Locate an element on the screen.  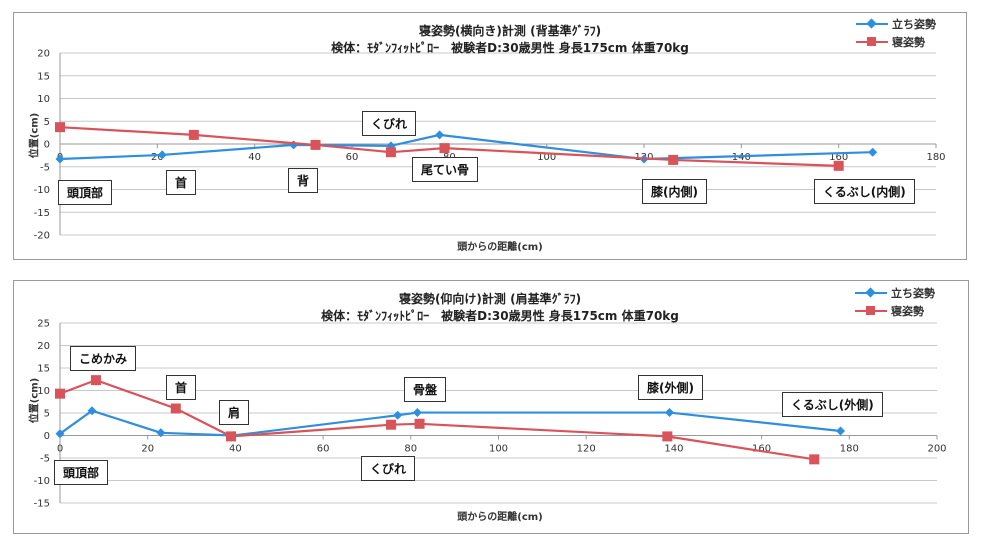
annotation-bottom-neck: 首 is located at coordinates (181, 387).